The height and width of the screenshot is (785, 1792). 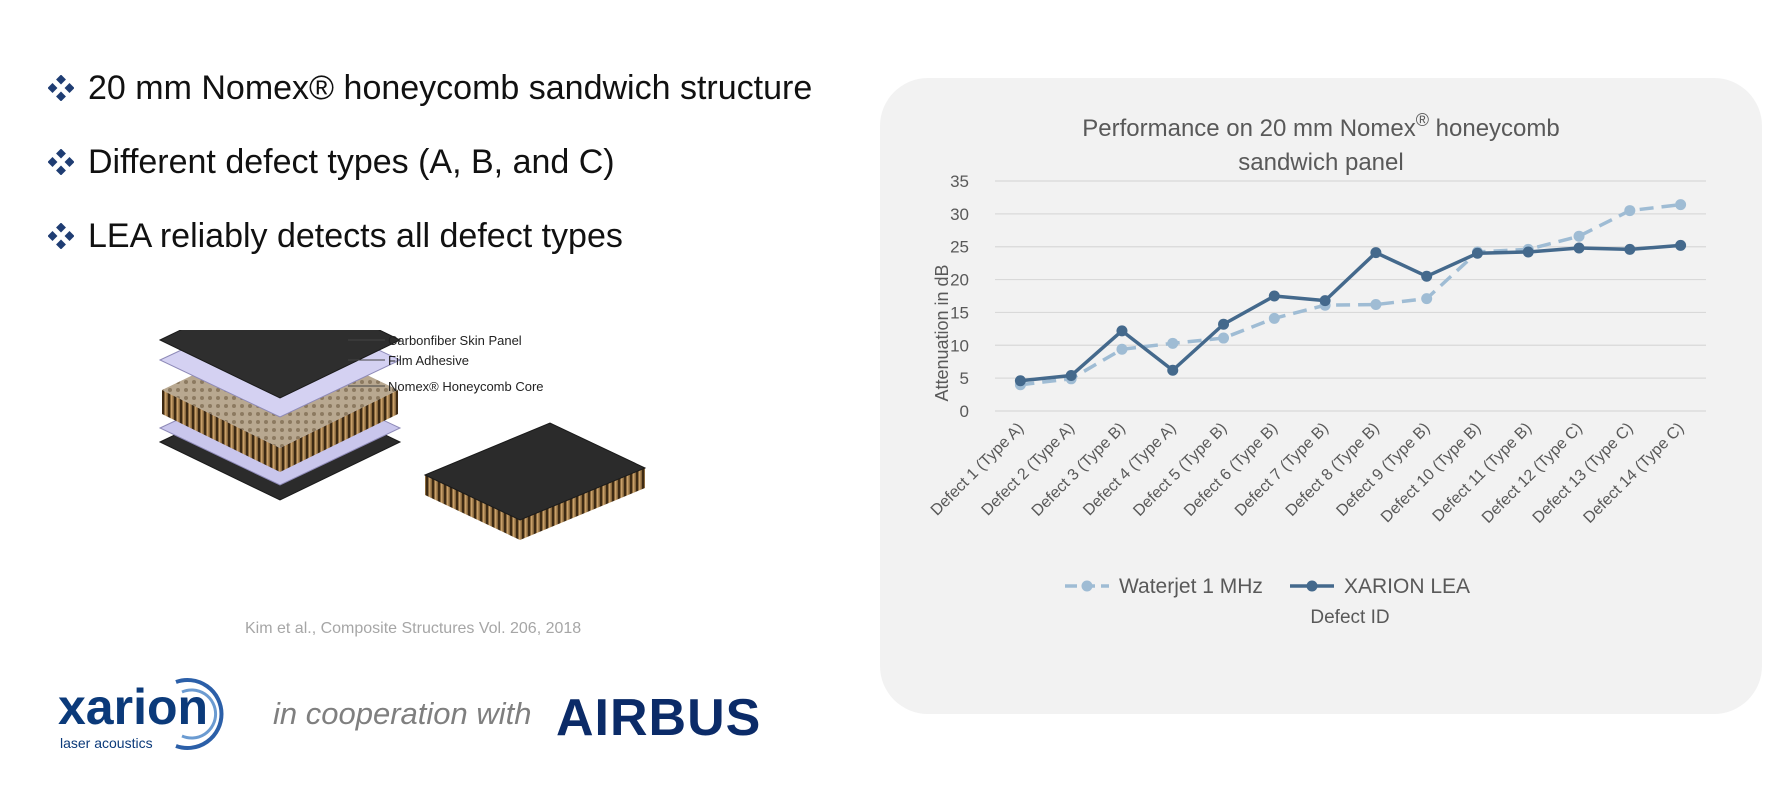 I want to click on x-tick-label: Defect 7 (Type B), so click(x=1282, y=470).